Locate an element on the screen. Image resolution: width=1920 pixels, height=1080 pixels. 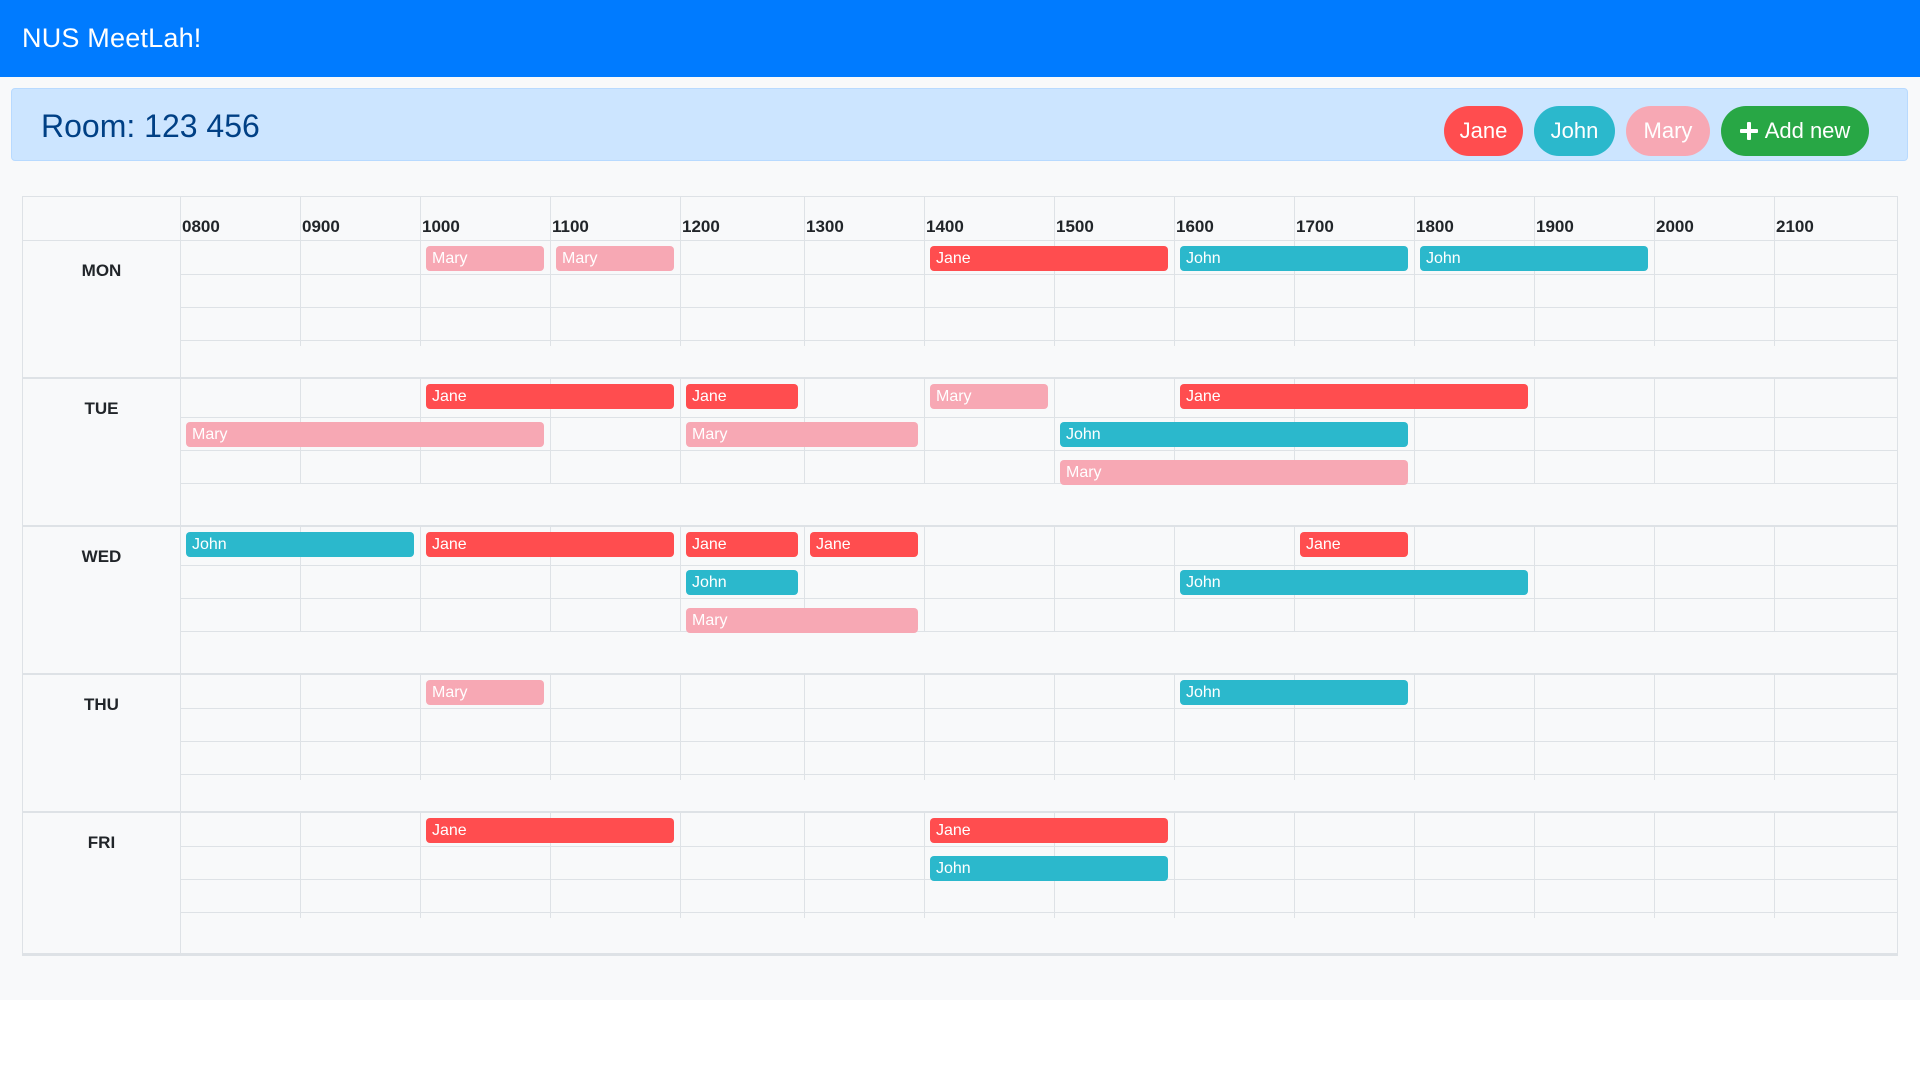
plus-icon is located at coordinates (1748, 131).